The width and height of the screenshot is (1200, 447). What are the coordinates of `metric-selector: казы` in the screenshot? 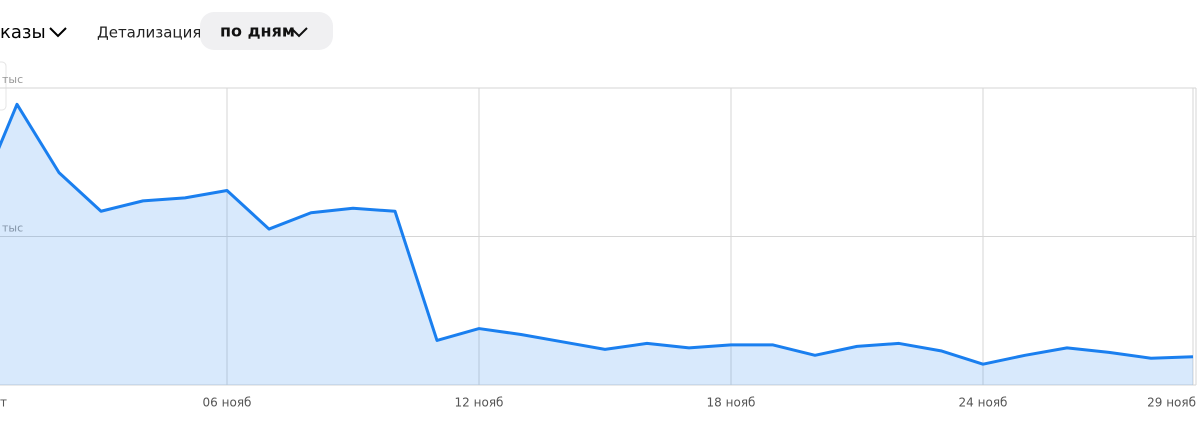 It's located at (23, 32).